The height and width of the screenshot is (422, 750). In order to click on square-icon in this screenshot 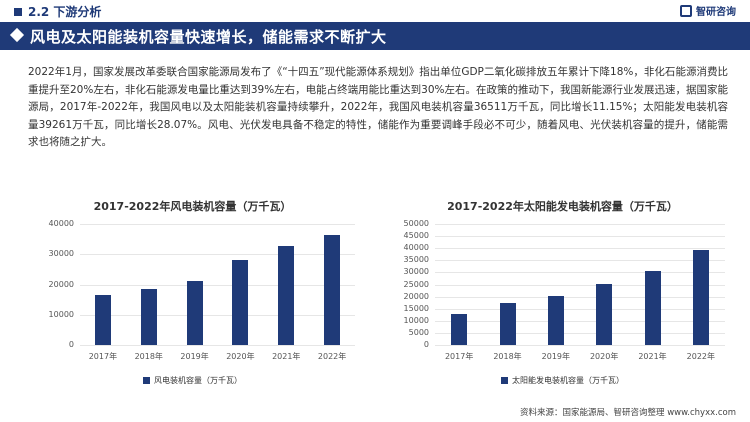, I will do `click(18, 11)`.